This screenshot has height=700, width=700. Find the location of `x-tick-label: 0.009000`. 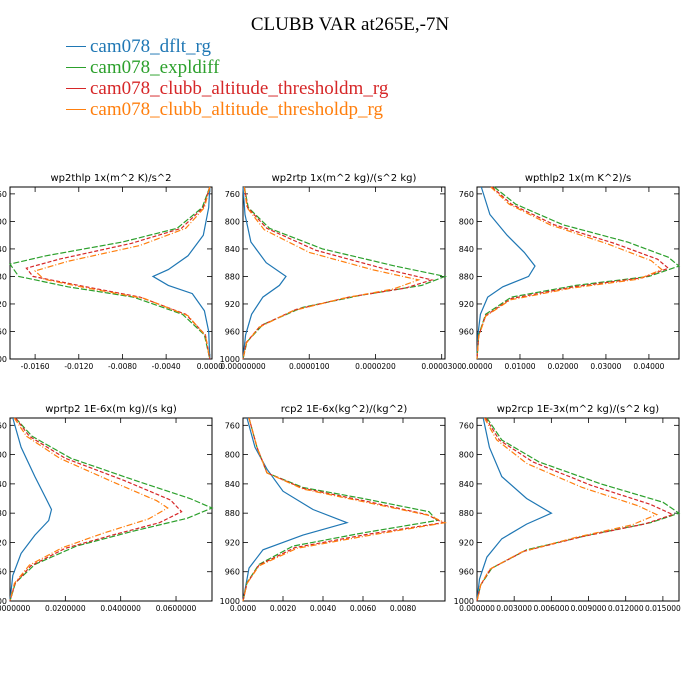

x-tick-label: 0.009000 is located at coordinates (589, 608).